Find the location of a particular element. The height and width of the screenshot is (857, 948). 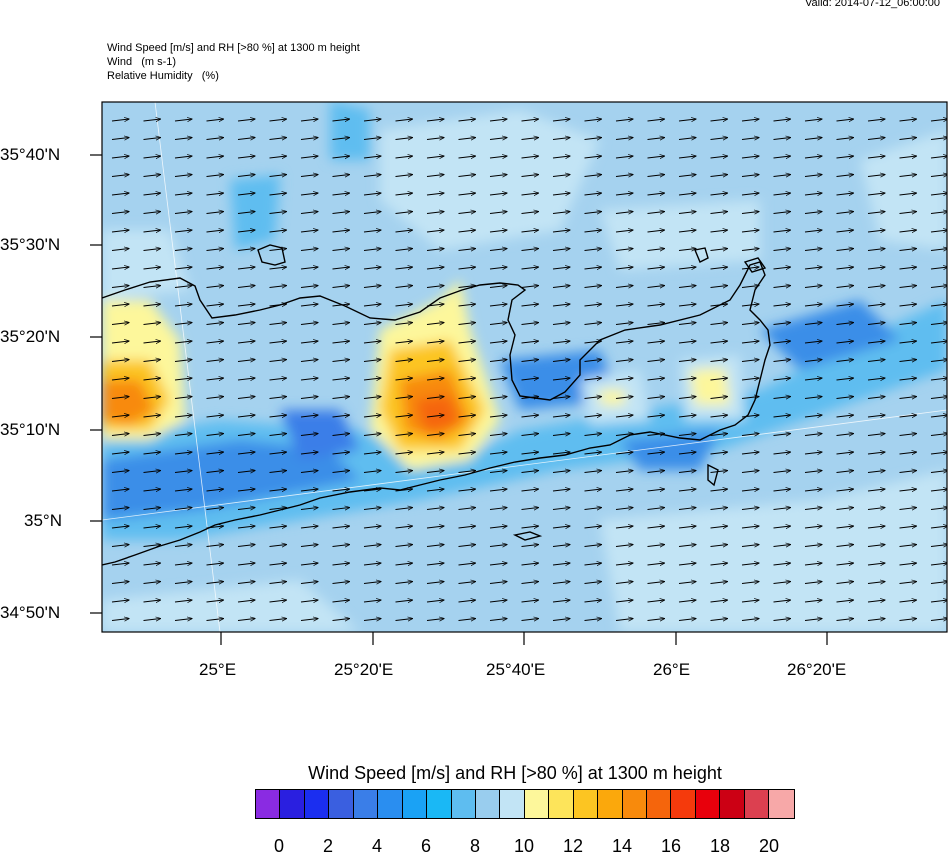

colorbar is located at coordinates (525, 804).